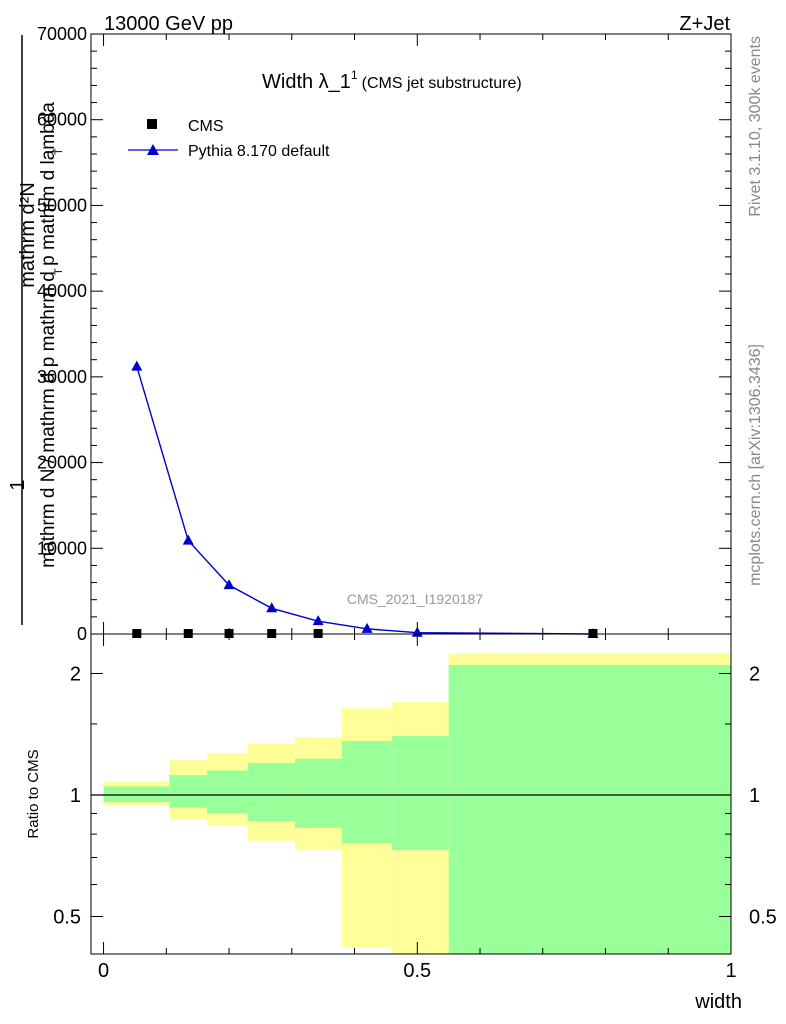  Describe the element at coordinates (763, 918) in the screenshot. I see `ratio-ytick-label-right: 0.5` at that location.